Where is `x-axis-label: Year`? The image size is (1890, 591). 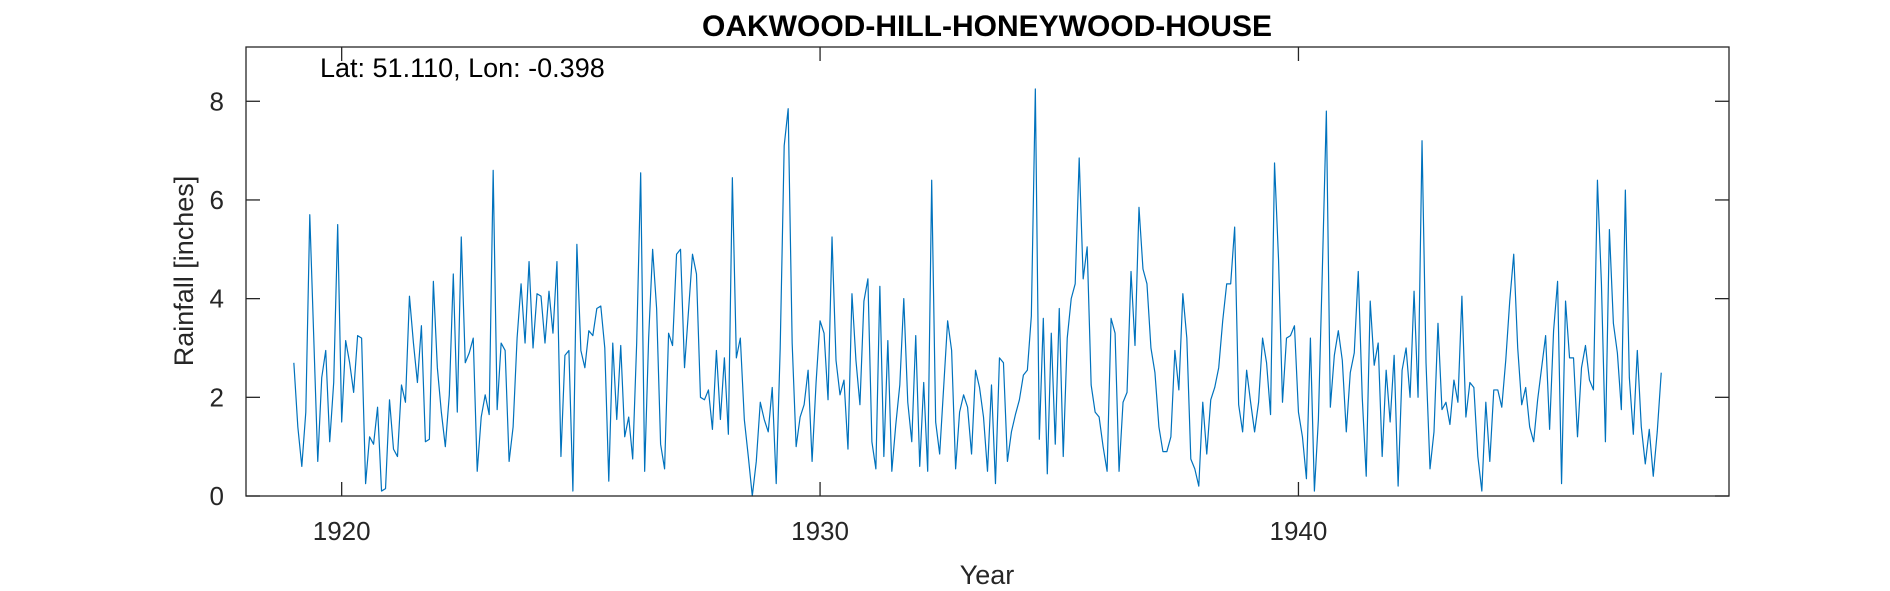
x-axis-label: Year is located at coordinates (987, 575).